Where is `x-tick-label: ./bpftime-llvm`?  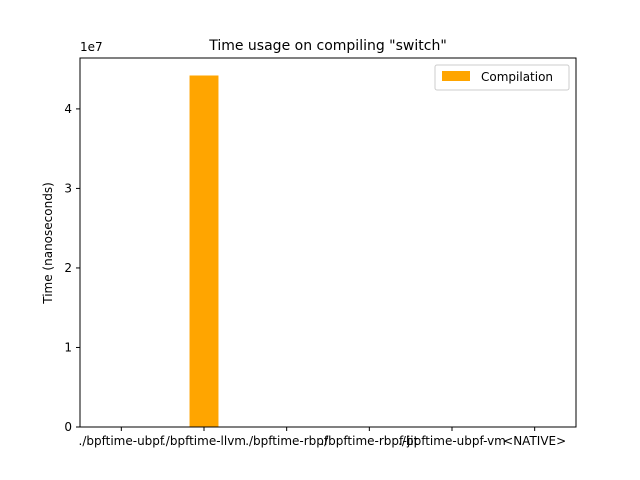 x-tick-label: ./bpftime-llvm is located at coordinates (204, 441).